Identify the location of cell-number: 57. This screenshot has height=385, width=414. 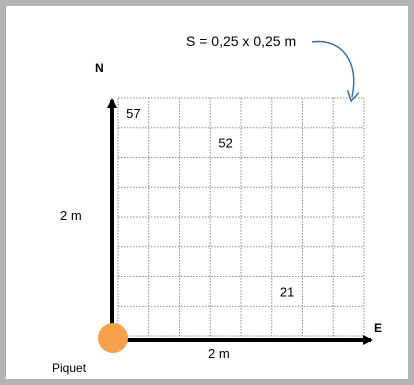
(133, 113).